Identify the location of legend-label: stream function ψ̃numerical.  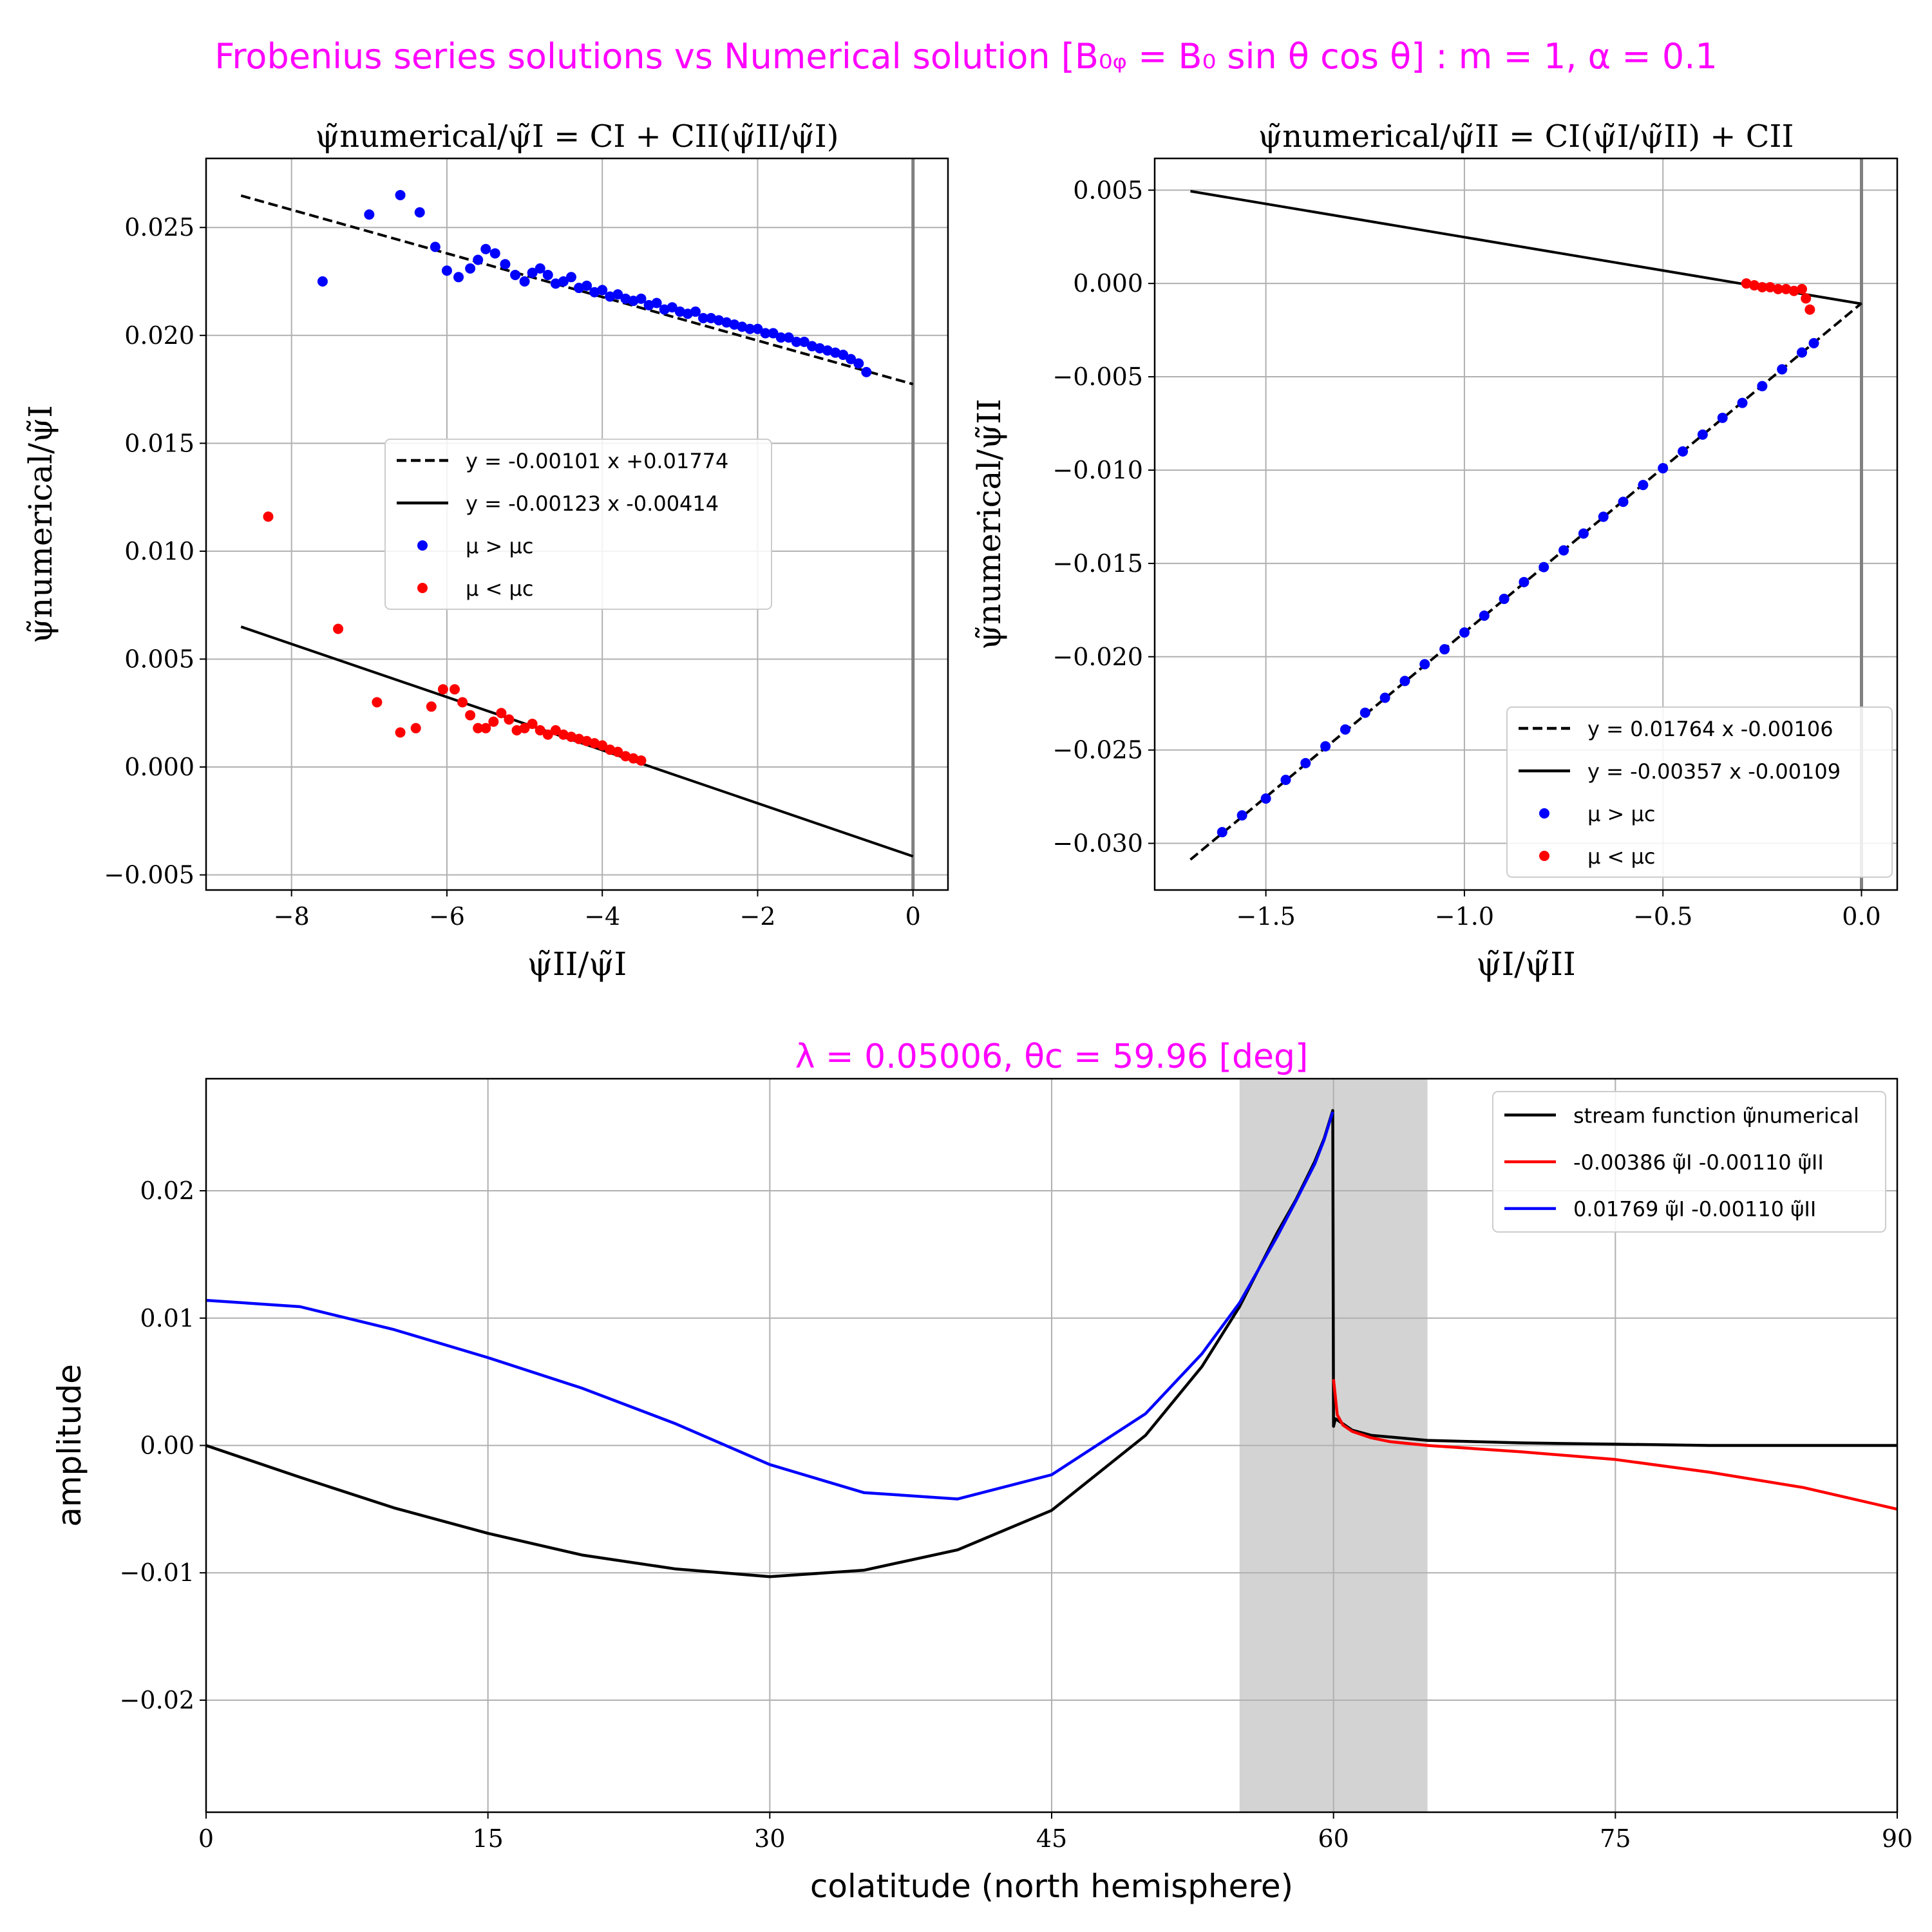
(1716, 1115).